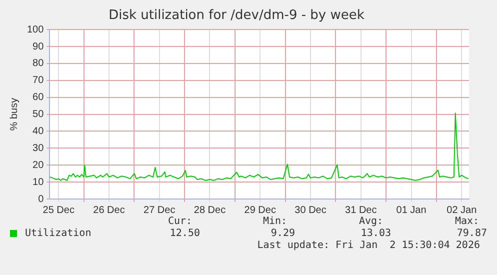 This screenshot has width=497, height=275. I want to click on text: Max:, so click(467, 221).